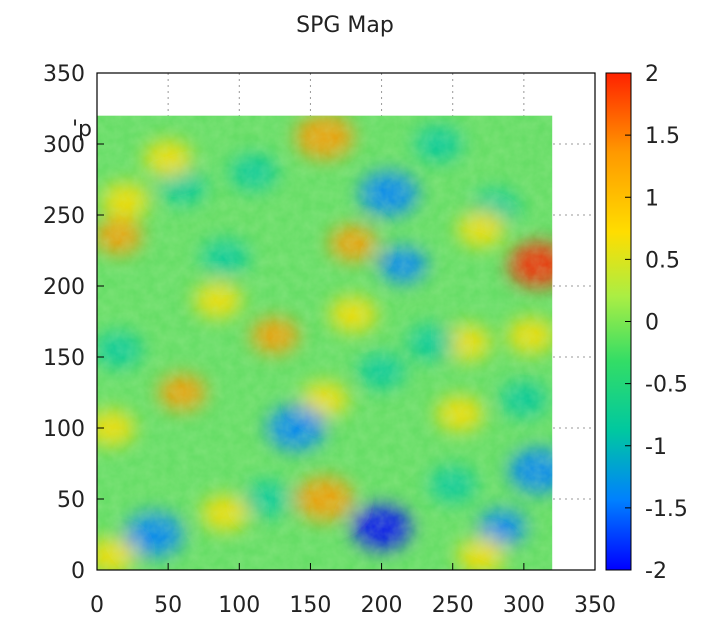 The height and width of the screenshot is (622, 704). I want to click on y-tick-label: 300, so click(64, 145).